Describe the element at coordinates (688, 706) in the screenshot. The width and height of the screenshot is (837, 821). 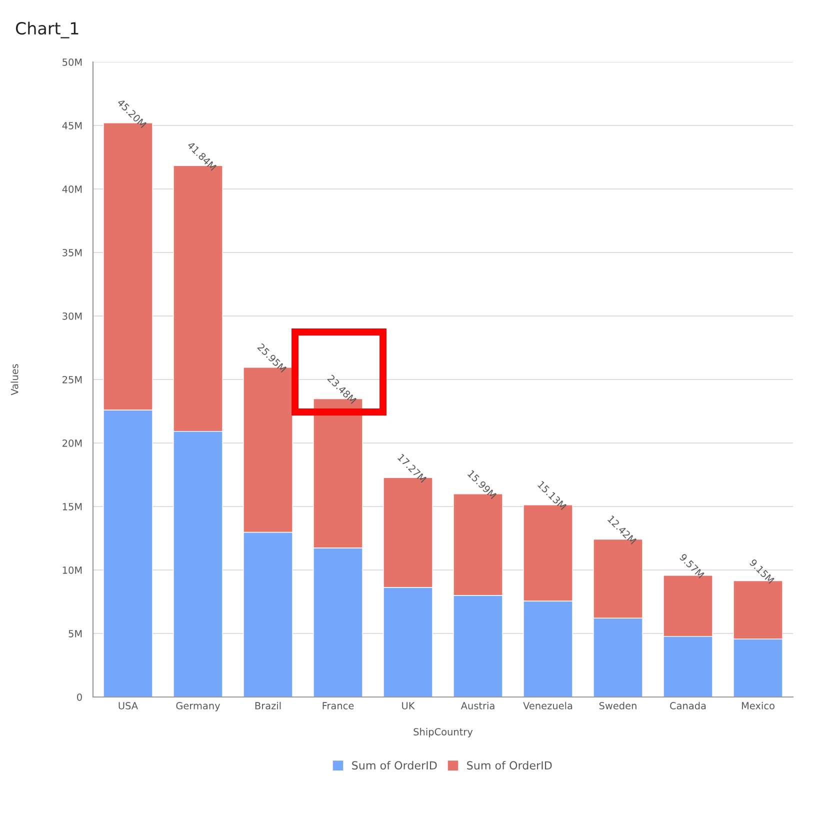
I see `x-tick-label: Canada` at that location.